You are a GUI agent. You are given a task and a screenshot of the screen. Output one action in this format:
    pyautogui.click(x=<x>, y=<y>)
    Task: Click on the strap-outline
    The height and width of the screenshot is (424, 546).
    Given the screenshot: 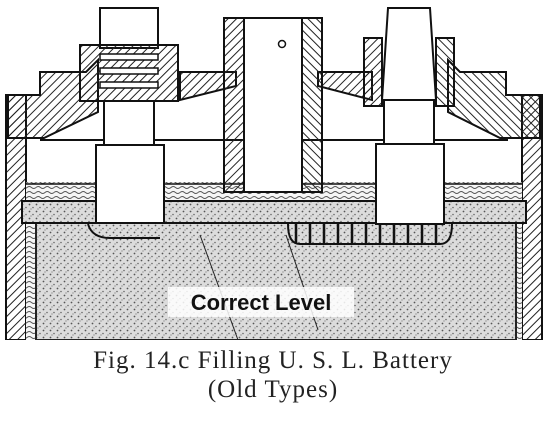 What is the action you would take?
    pyautogui.click(x=370, y=234)
    